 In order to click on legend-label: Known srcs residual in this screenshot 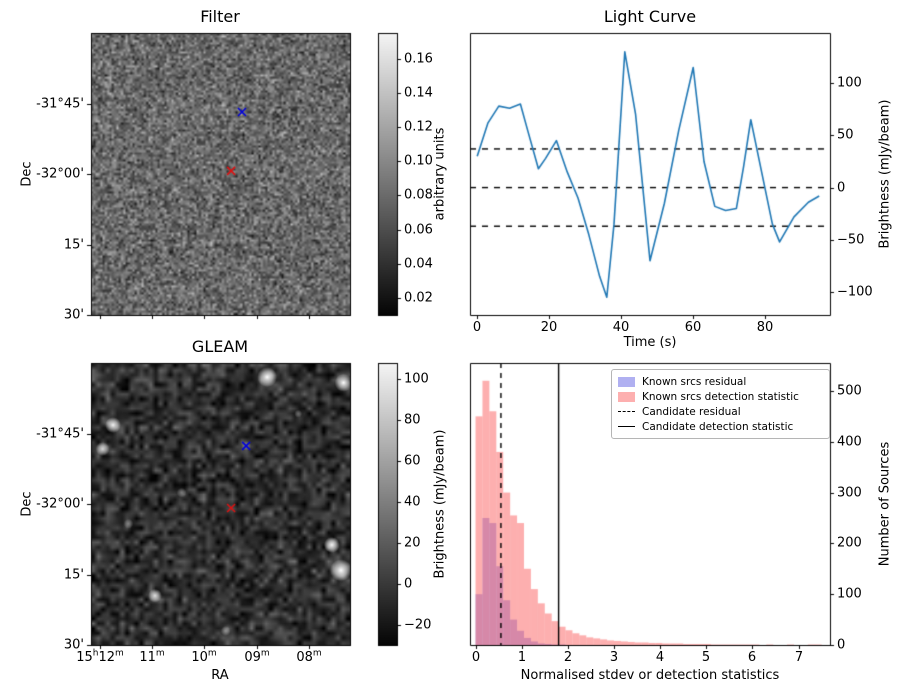, I will do `click(694, 381)`.